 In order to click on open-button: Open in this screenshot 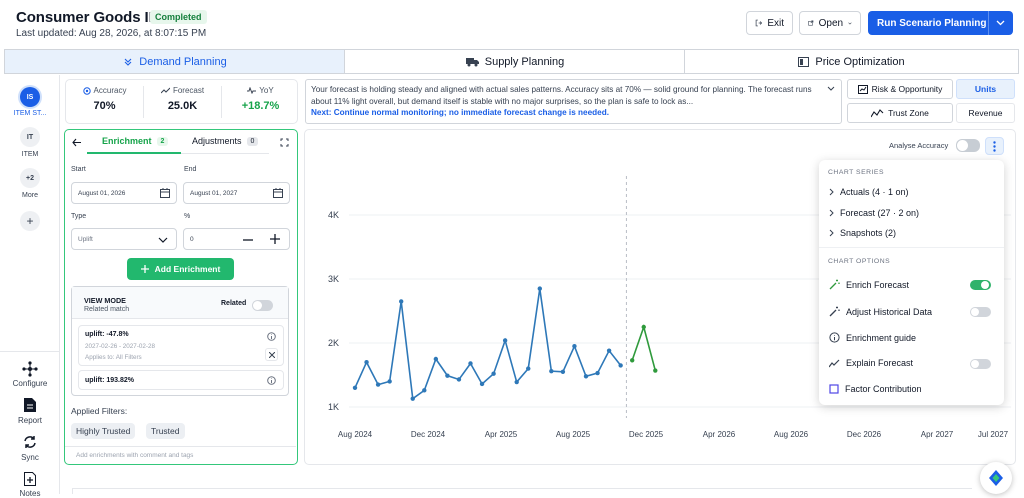, I will do `click(830, 23)`.